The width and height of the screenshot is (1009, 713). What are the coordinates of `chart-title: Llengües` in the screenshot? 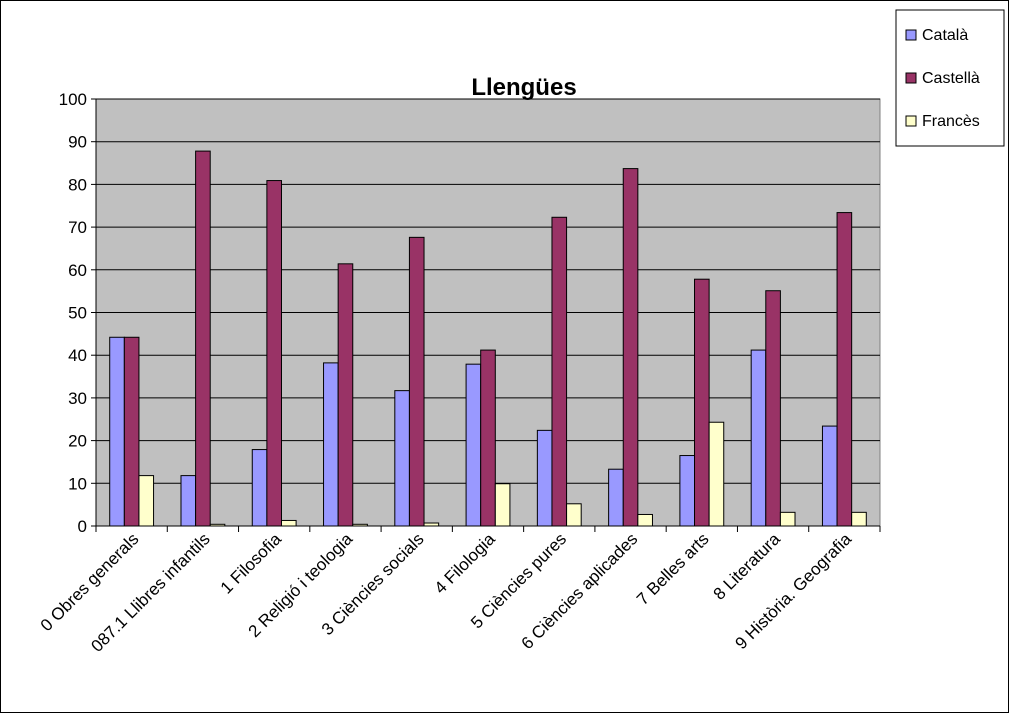 It's located at (523, 87).